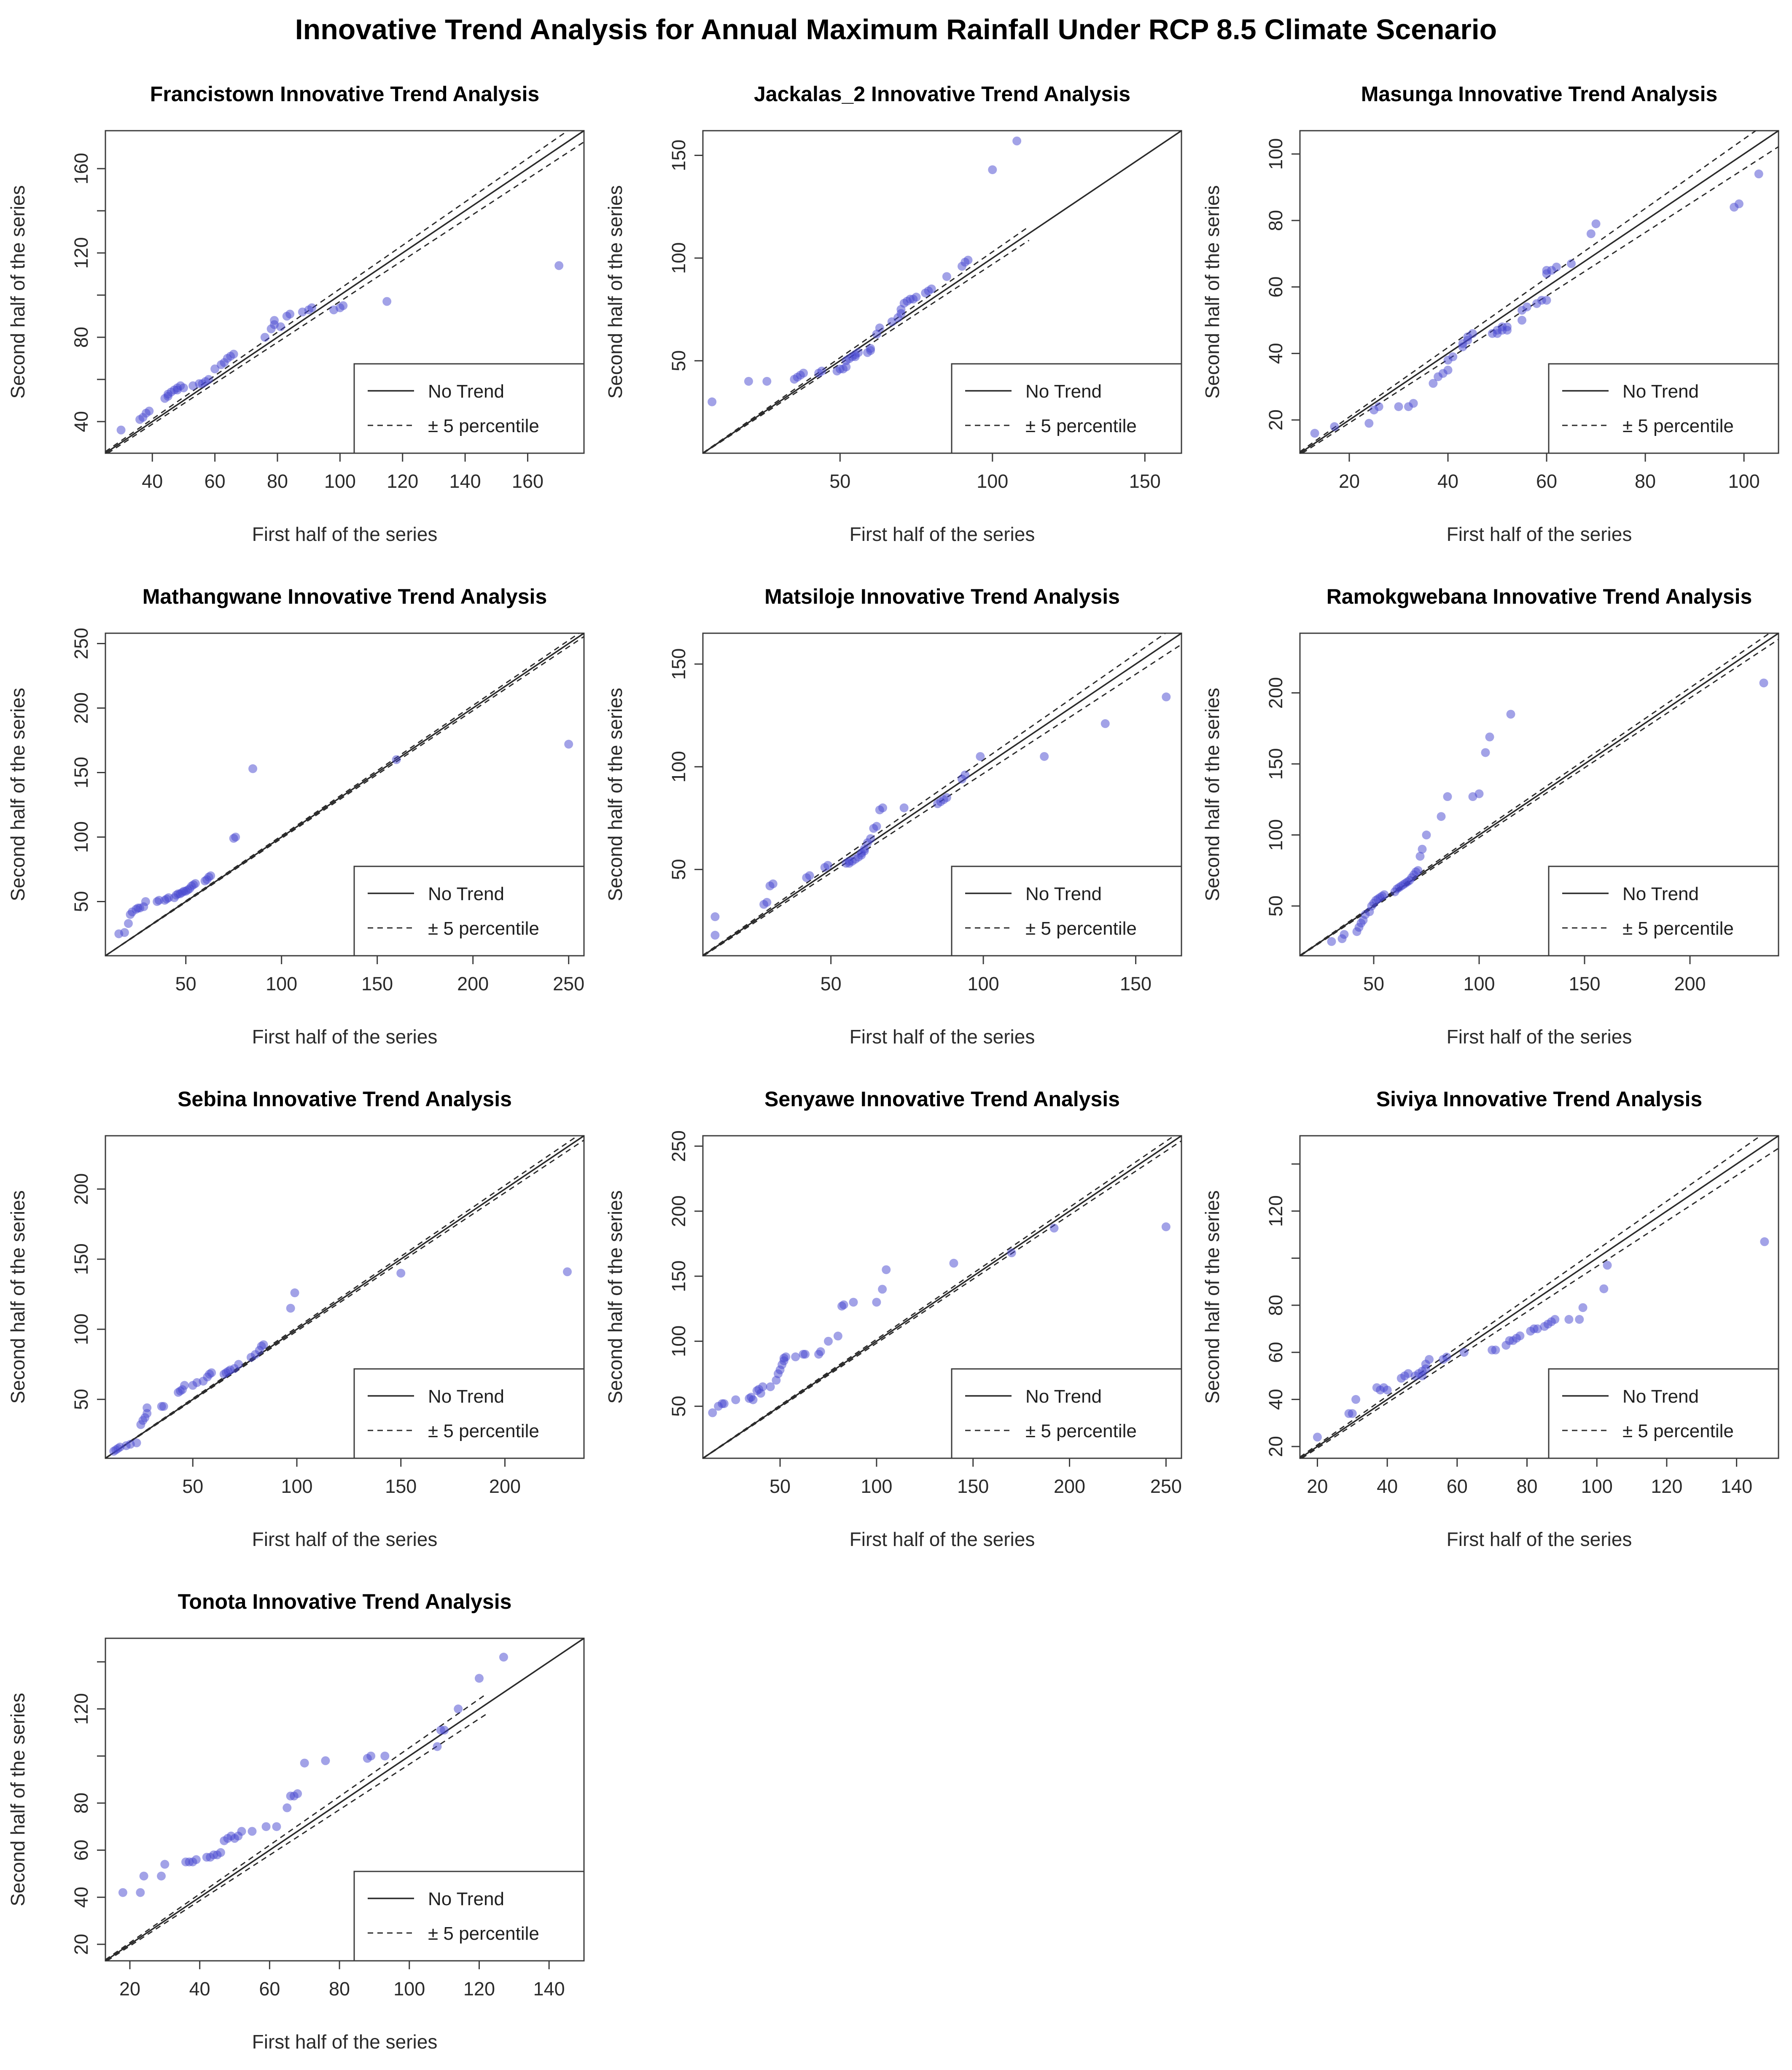  Describe the element at coordinates (340, 481) in the screenshot. I see `x-tick-label: 100` at that location.